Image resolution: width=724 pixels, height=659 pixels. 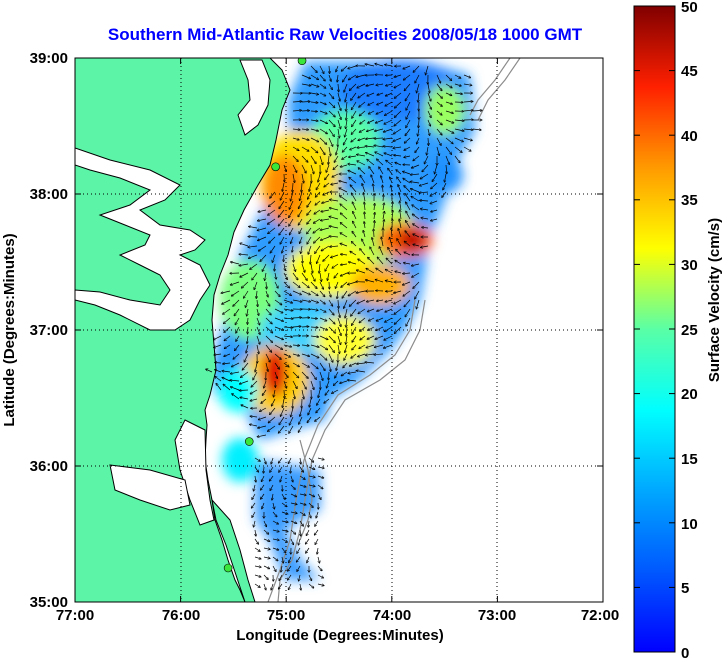 What do you see at coordinates (181, 615) in the screenshot?
I see `x-tick-label: 76:00` at bounding box center [181, 615].